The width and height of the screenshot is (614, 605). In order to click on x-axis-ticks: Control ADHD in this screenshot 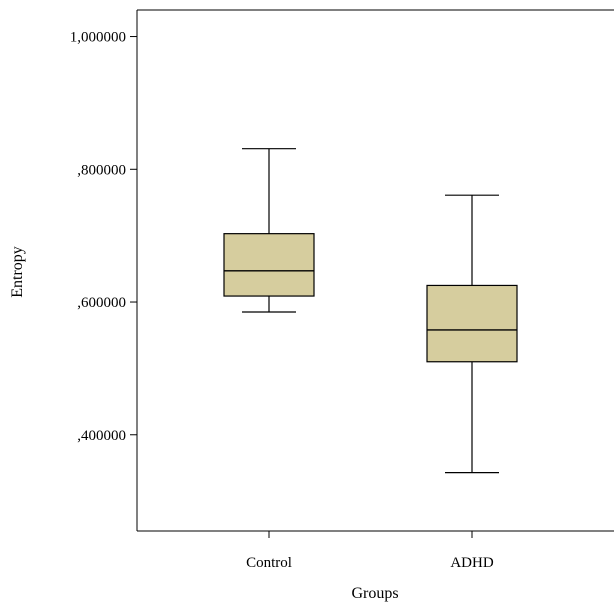, I will do `click(370, 551)`.